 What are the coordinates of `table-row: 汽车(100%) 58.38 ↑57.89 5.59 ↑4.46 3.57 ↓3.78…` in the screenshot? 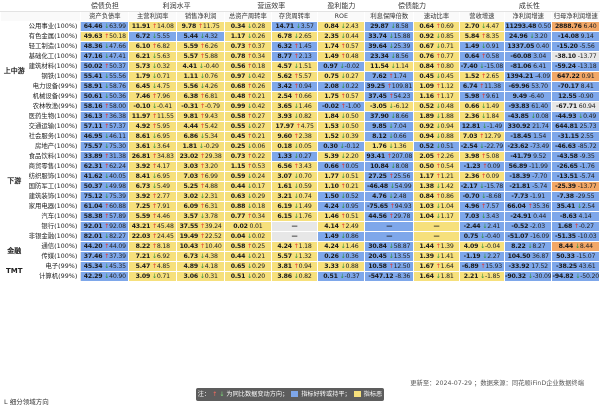 It's located at (300, 216).